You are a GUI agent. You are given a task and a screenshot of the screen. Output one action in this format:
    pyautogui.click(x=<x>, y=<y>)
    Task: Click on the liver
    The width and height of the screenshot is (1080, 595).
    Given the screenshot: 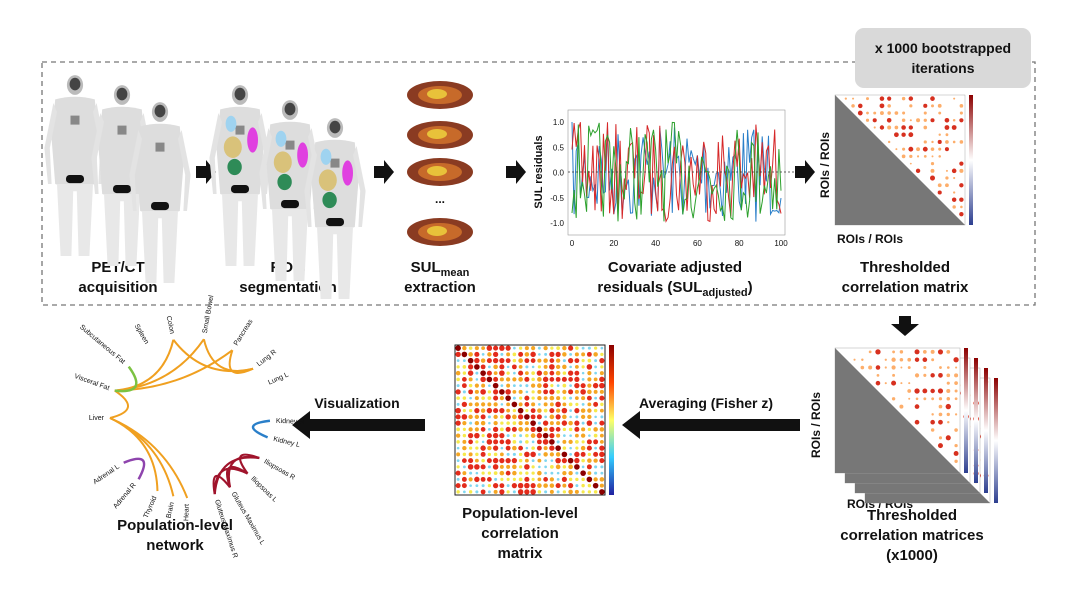 What is the action you would take?
    pyautogui.click(x=232, y=147)
    